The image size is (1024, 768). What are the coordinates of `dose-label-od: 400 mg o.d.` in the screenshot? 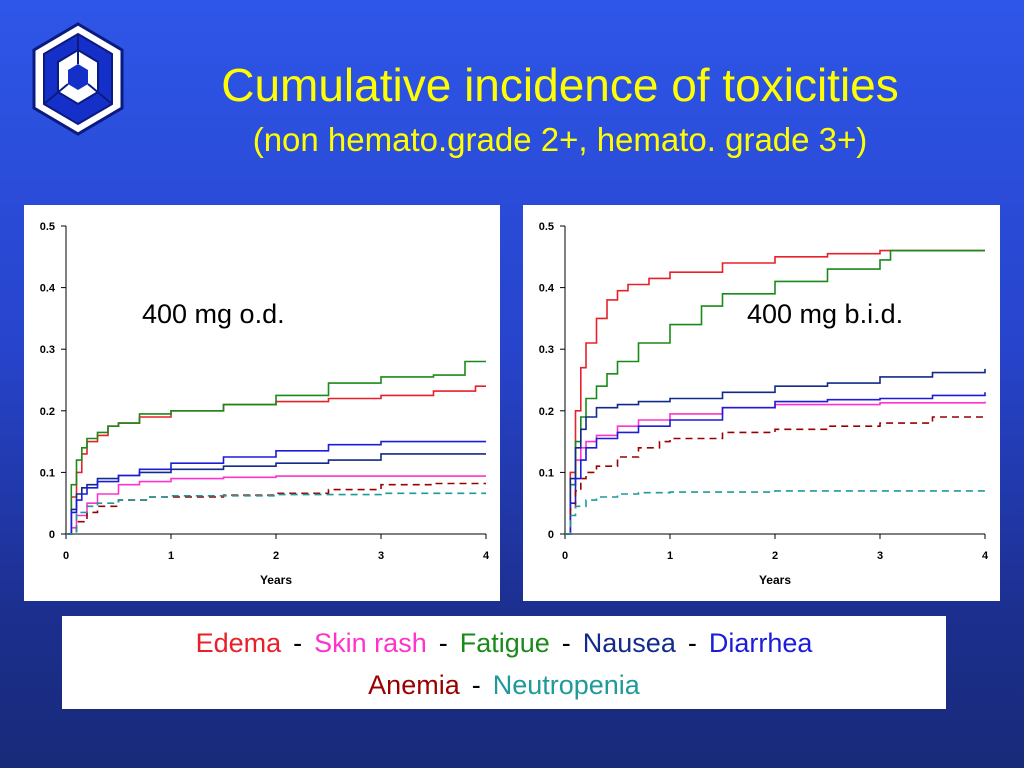 It's located at (213, 314).